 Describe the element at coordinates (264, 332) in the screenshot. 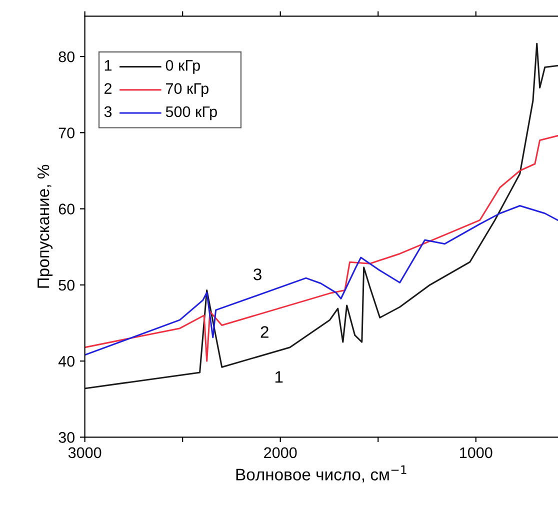

I see `annotation: 2` at that location.